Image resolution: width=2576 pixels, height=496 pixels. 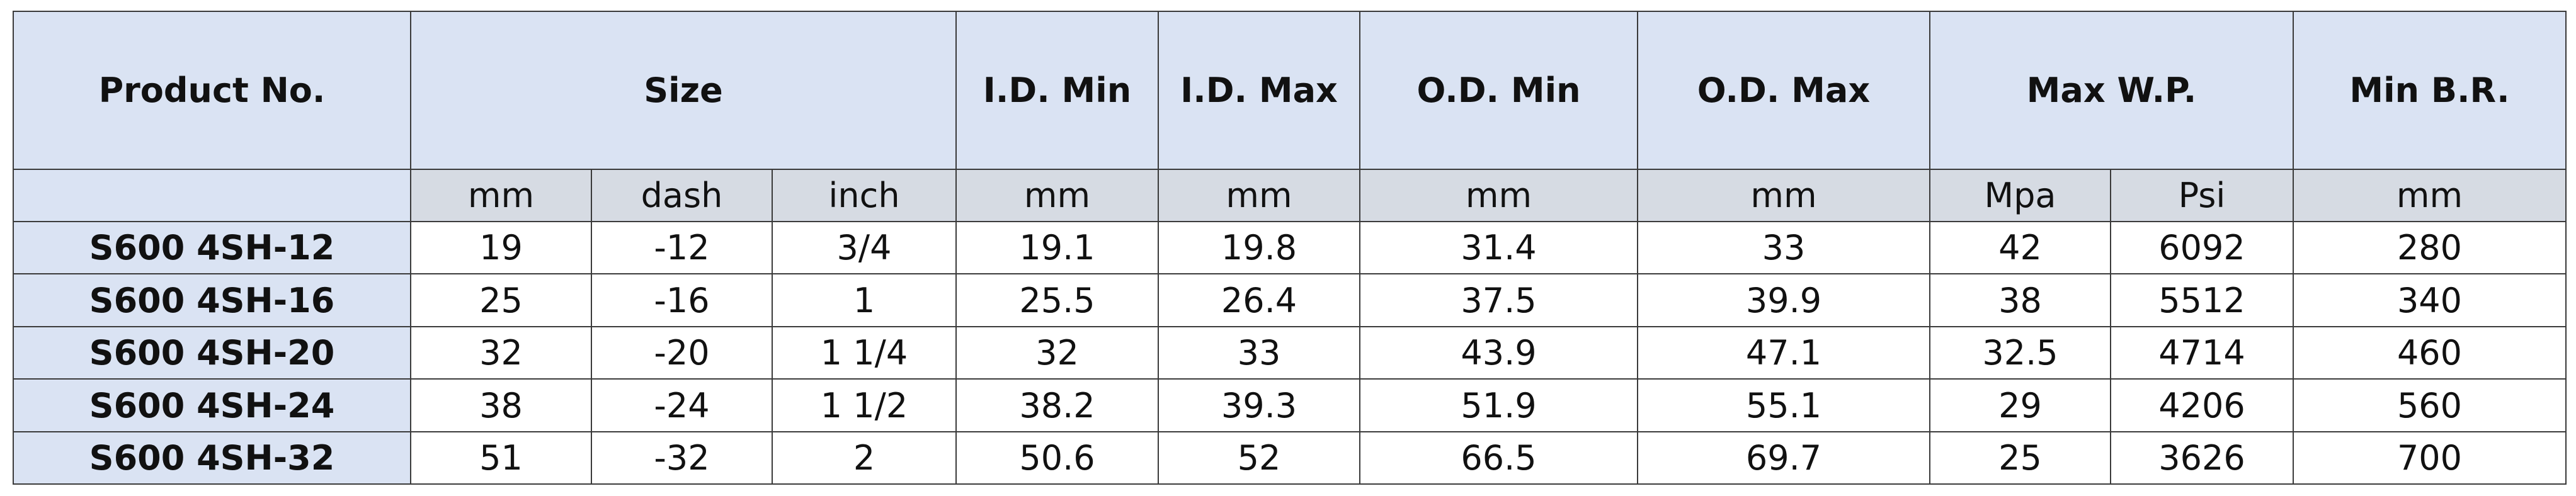 What do you see at coordinates (1259, 90) in the screenshot?
I see `header-cell: I.D. Max` at bounding box center [1259, 90].